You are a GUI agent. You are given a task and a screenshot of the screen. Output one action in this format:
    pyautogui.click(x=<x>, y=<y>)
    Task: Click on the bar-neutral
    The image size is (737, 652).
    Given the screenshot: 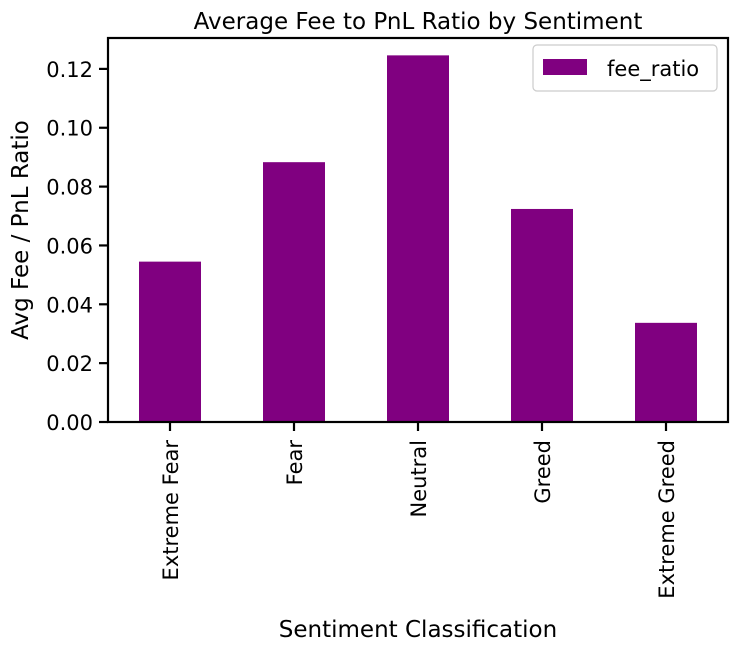 What is the action you would take?
    pyautogui.click(x=418, y=238)
    